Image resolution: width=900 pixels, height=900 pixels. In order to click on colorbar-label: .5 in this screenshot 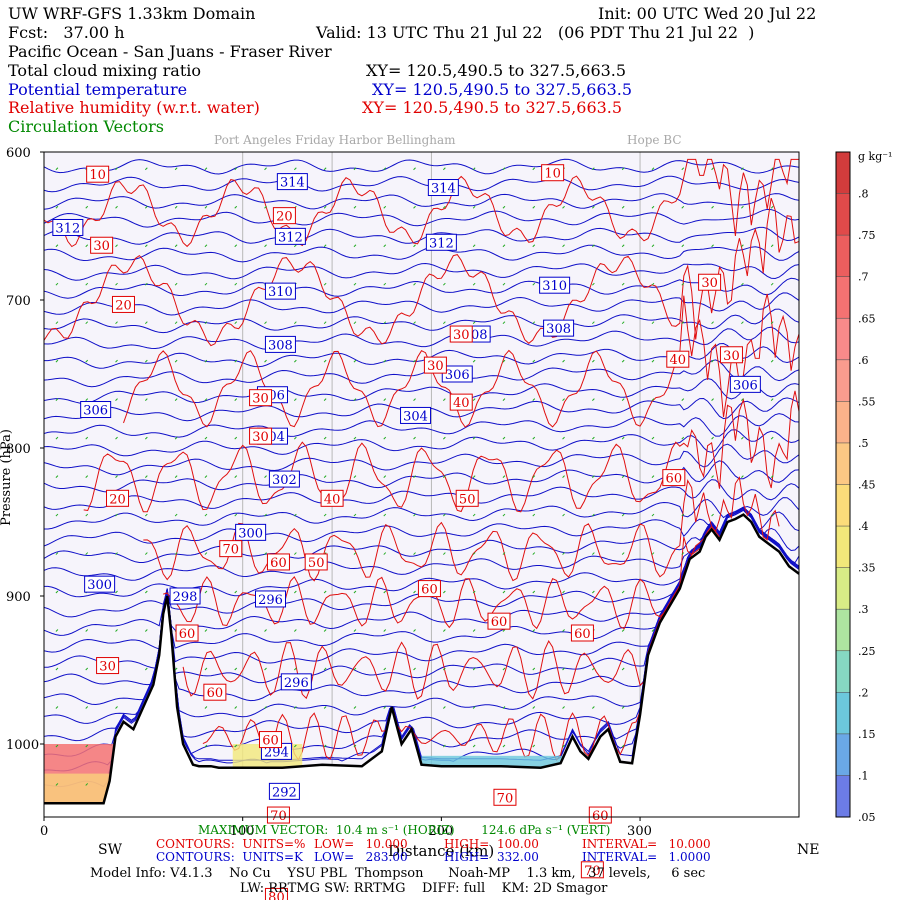, I will do `click(863, 443)`.